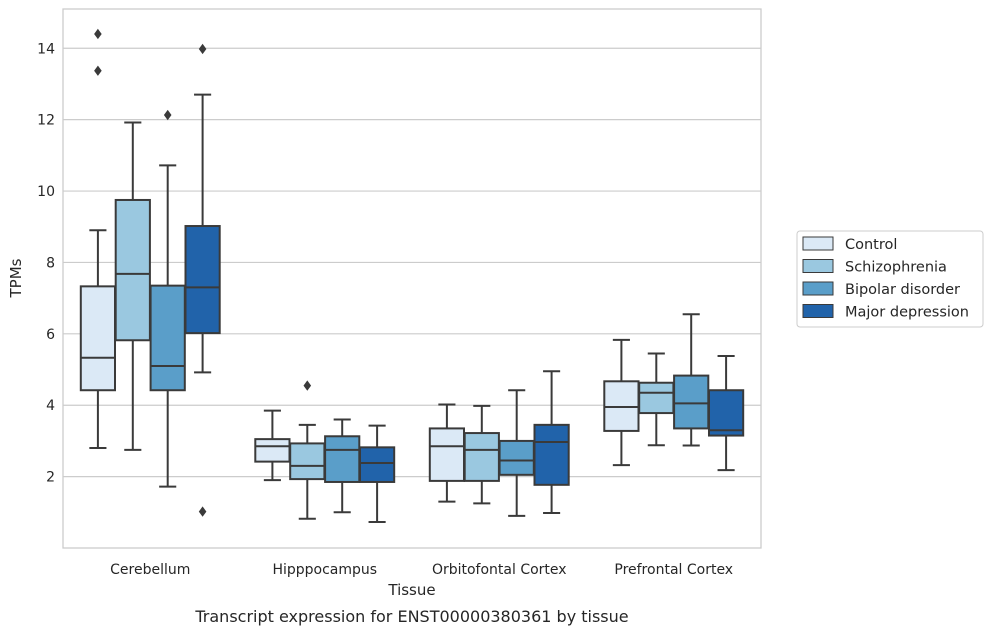  I want to click on y-axis-ticks: 2 4 6 8 10 12 14, so click(46, 263).